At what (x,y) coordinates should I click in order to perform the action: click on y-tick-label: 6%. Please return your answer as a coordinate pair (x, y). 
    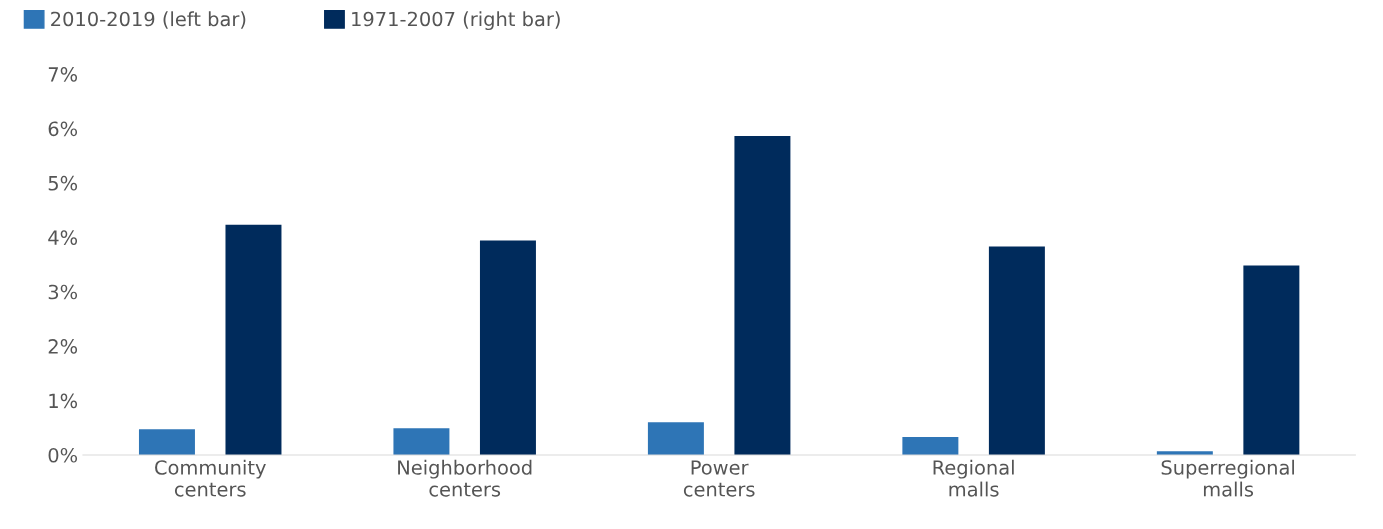
    Looking at the image, I should click on (63, 129).